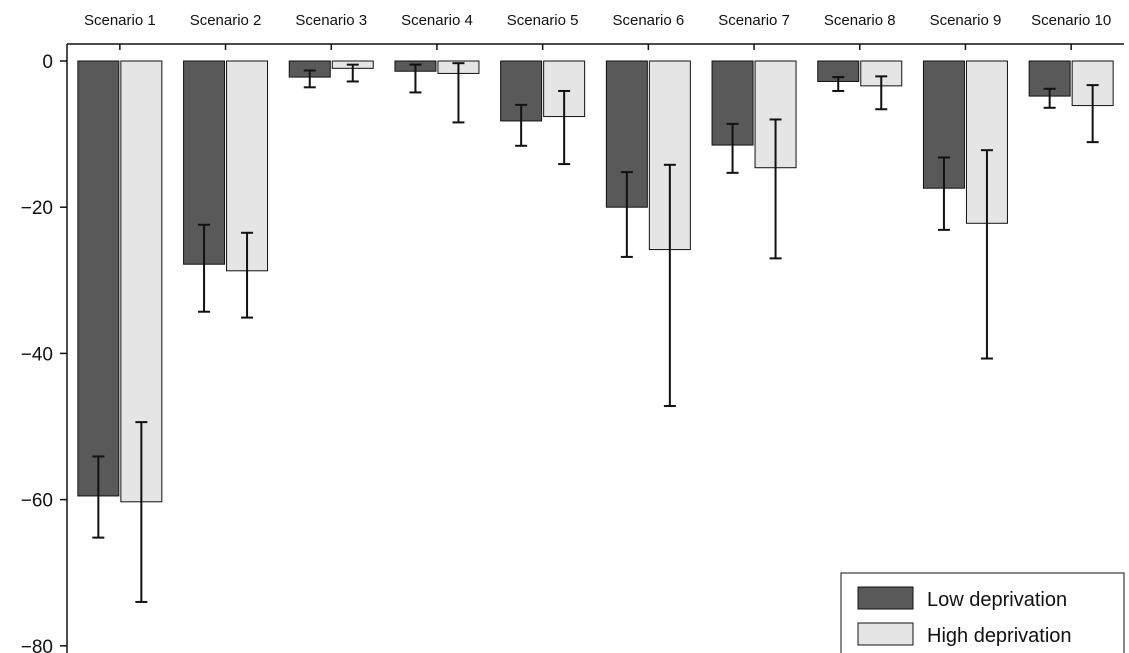 The image size is (1129, 653). I want to click on category-label: Scenario 2, so click(226, 20).